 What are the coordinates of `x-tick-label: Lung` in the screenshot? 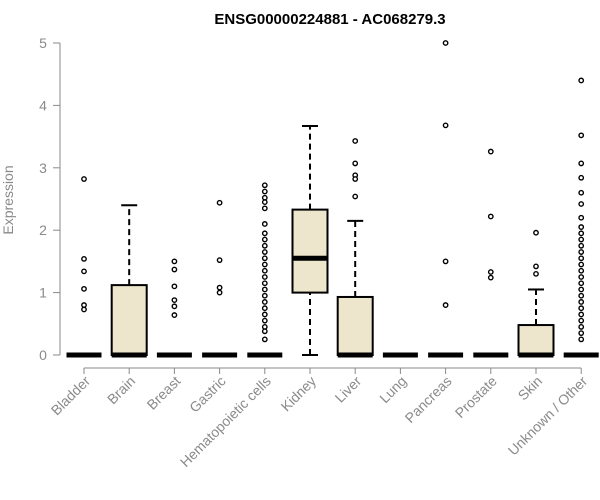 It's located at (392, 389).